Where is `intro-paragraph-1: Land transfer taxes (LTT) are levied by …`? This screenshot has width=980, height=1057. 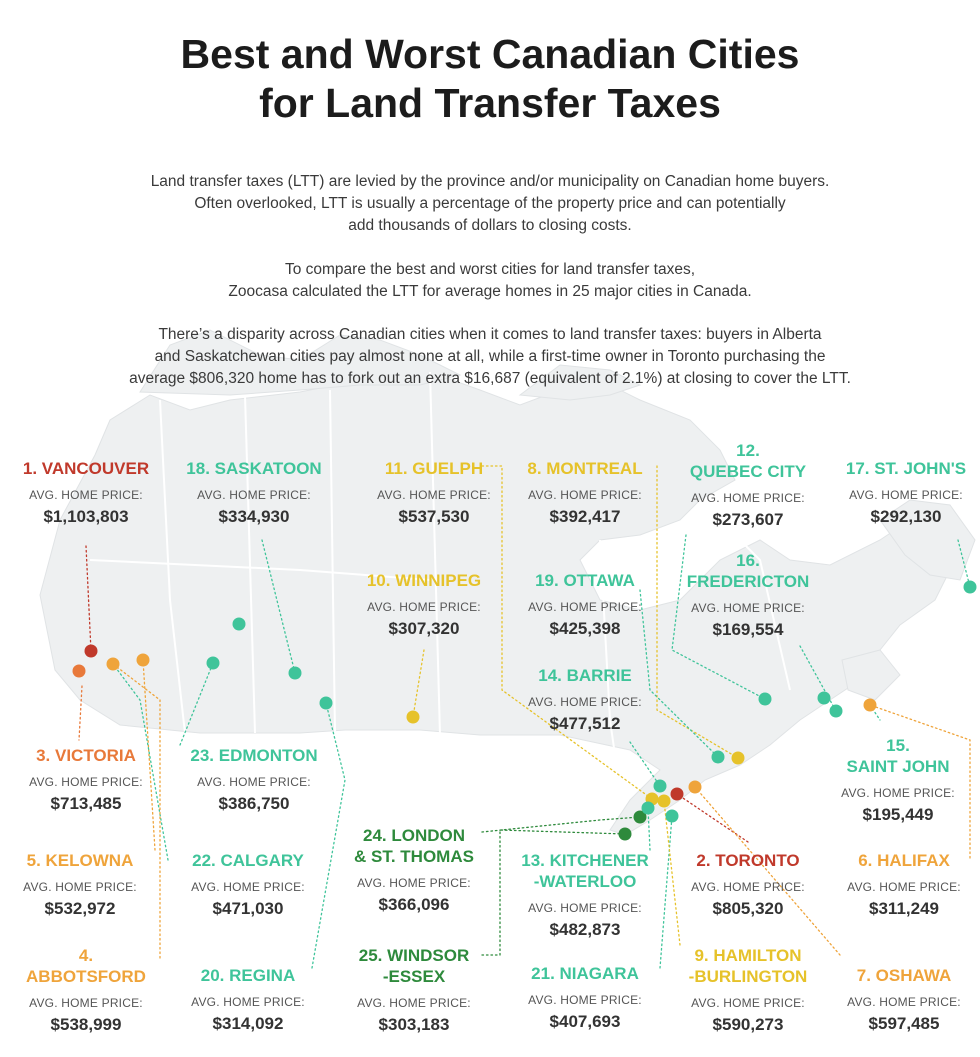 intro-paragraph-1: Land transfer taxes (LTT) are levied by … is located at coordinates (490, 204).